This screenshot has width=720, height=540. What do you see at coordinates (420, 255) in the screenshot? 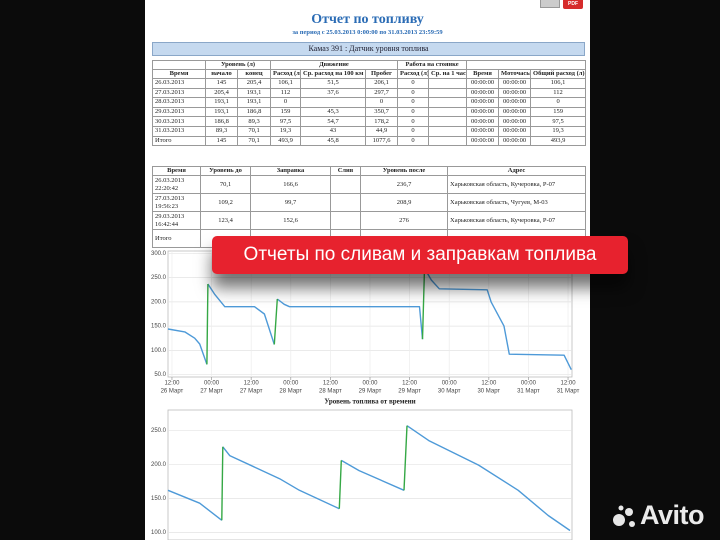
I see `promo-banner: Отчеты по сливам и заправкам топлива` at bounding box center [420, 255].